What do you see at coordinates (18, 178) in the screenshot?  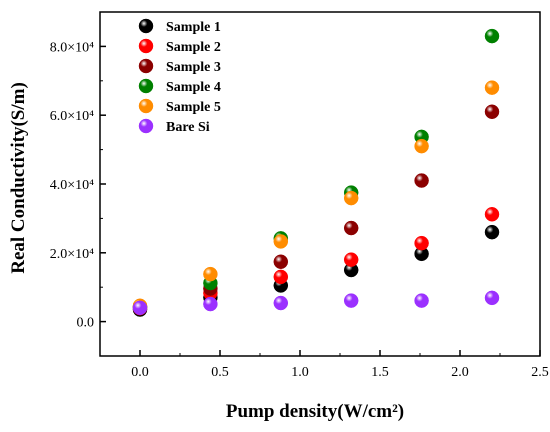 I see `y-axis-title: Real Conductivity(S/m)` at bounding box center [18, 178].